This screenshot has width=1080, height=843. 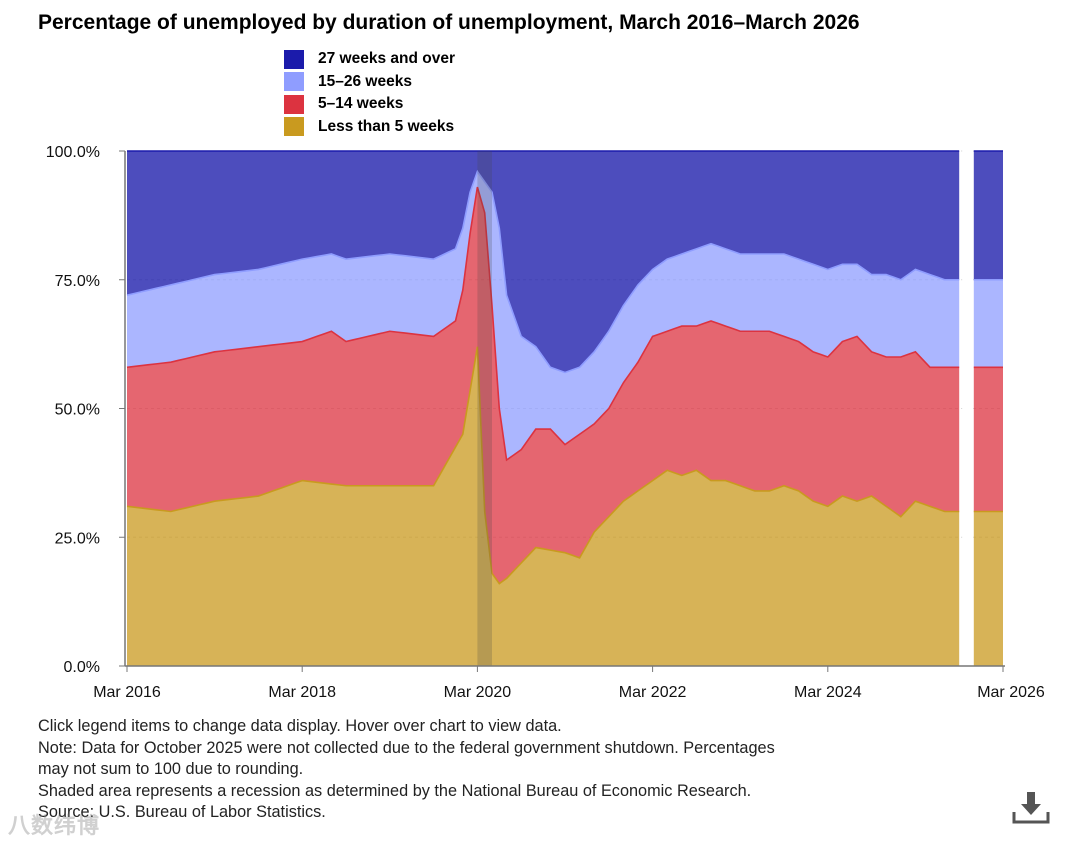 What do you see at coordinates (988, 215) in the screenshot?
I see `area-27-weeks-and-over` at bounding box center [988, 215].